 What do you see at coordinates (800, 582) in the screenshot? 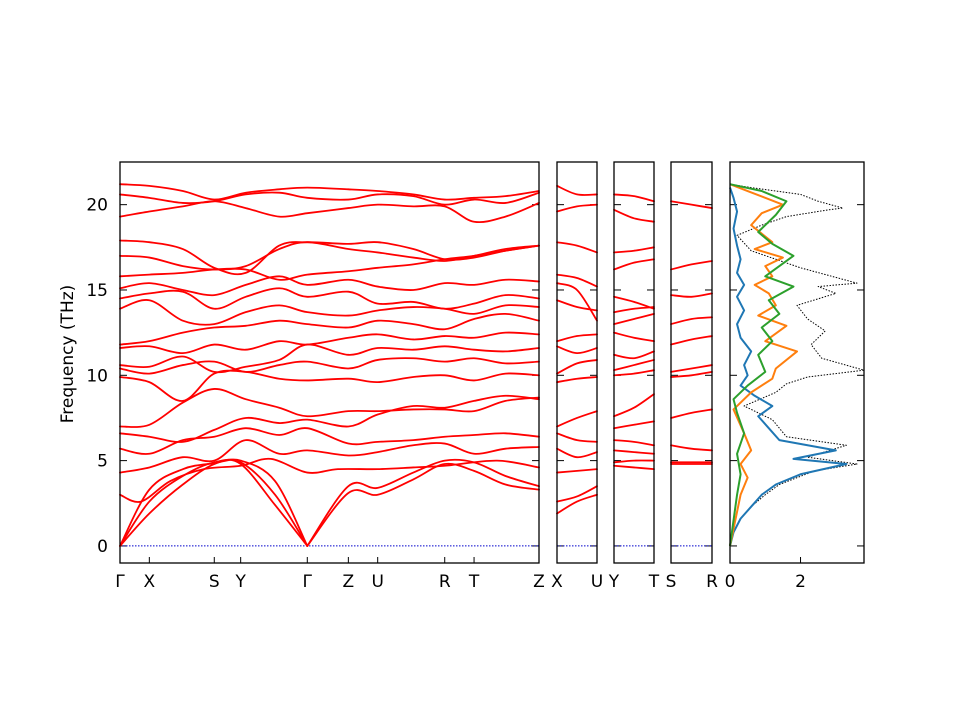
I see `x-tick-label: 2` at bounding box center [800, 582].